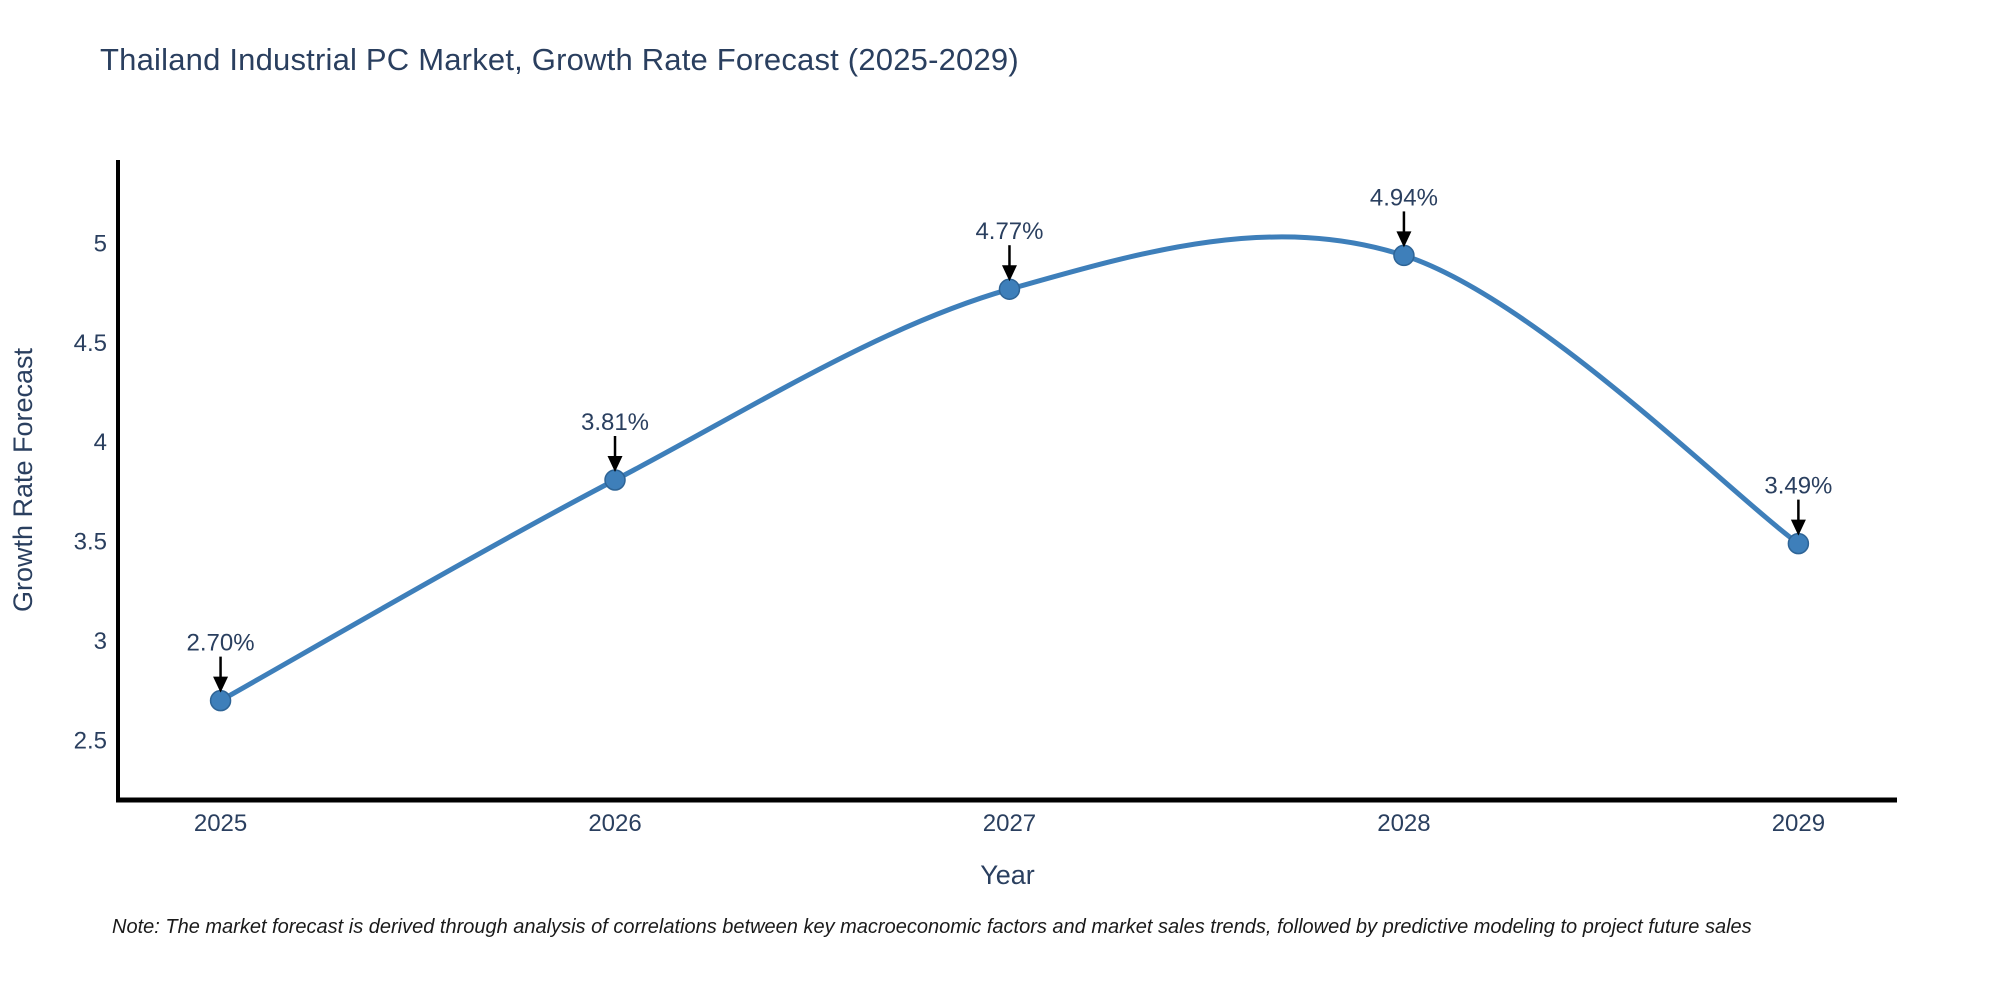 This screenshot has width=2000, height=1000. I want to click on y-tick-label: 3, so click(100, 641).